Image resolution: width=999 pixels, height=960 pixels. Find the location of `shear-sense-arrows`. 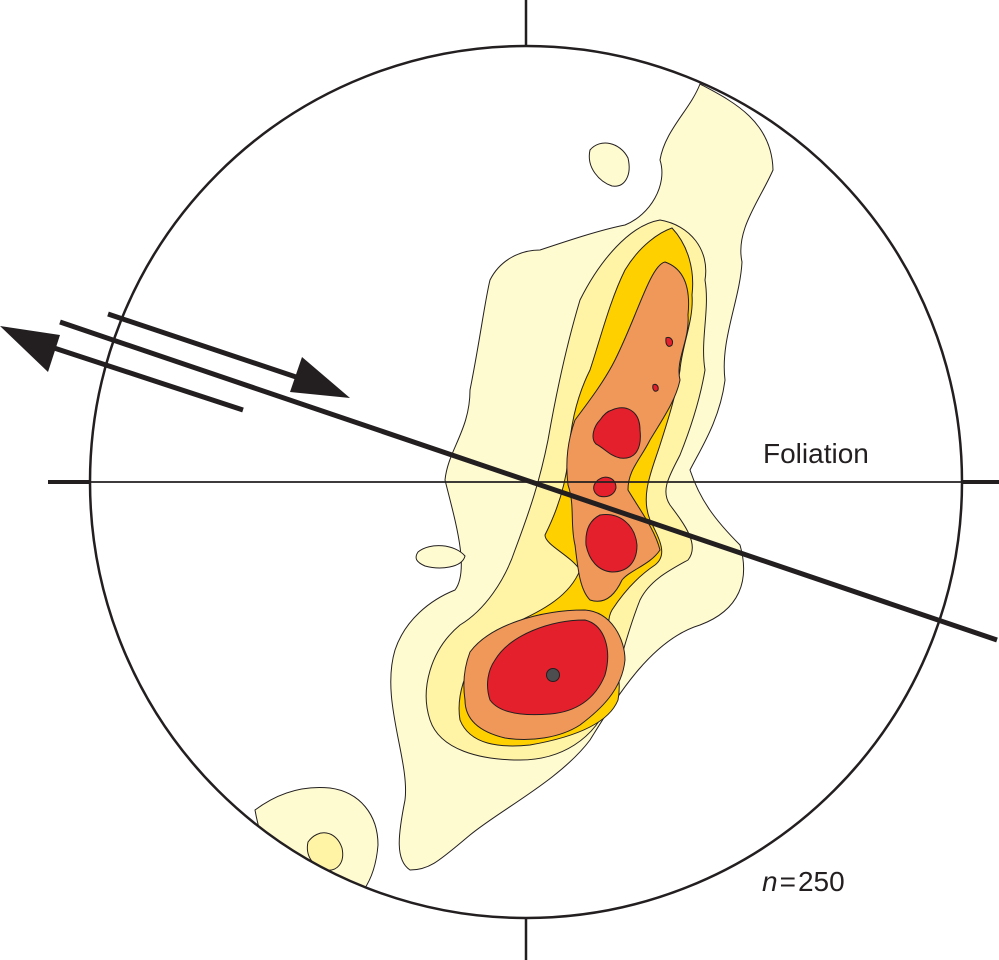

shear-sense-arrows is located at coordinates (175, 362).